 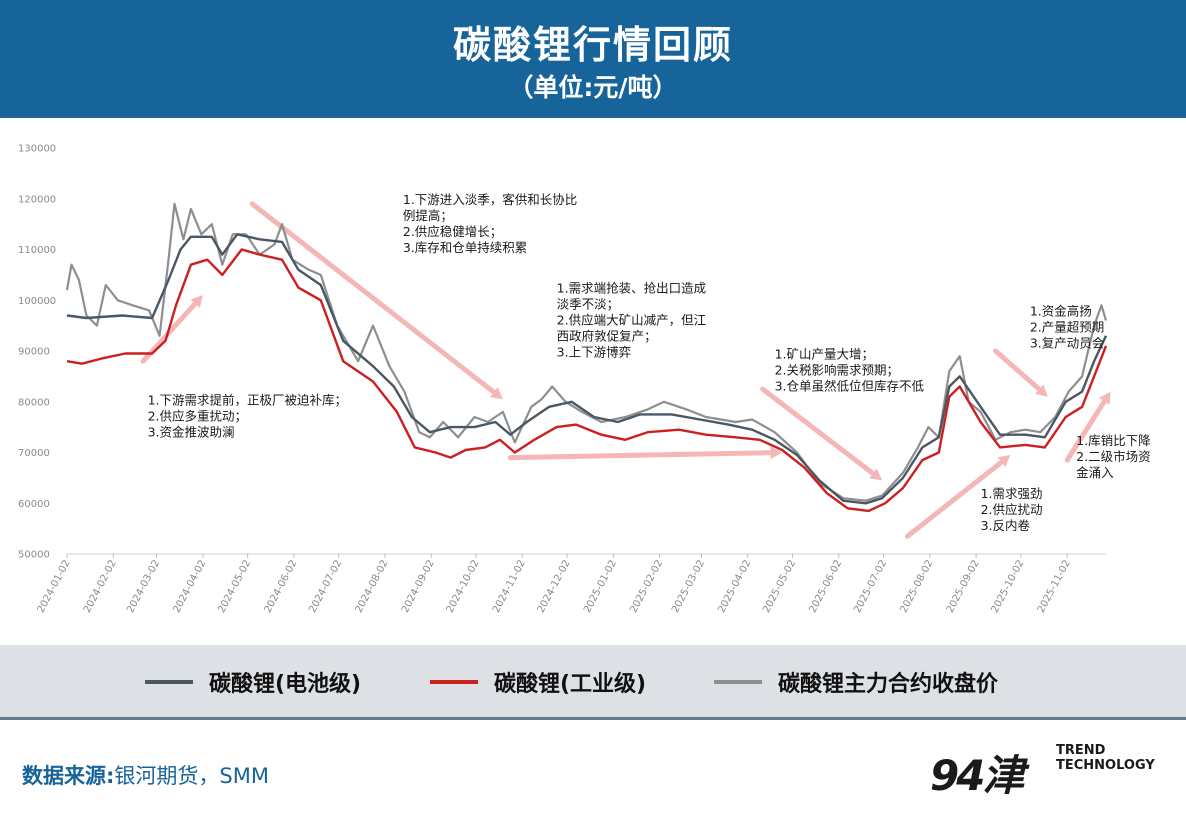 What do you see at coordinates (100, 586) in the screenshot?
I see `x-tick-label: 2024-02-02` at bounding box center [100, 586].